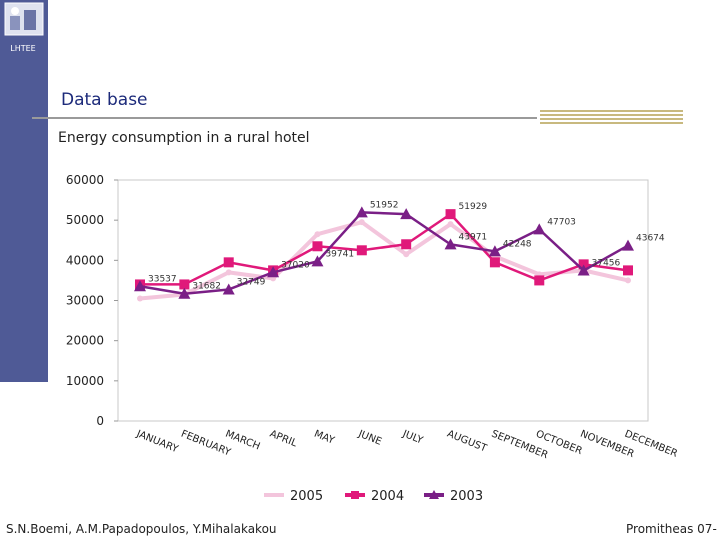 Image resolution: width=720 pixels, height=540 pixels. What do you see at coordinates (606, 264) in the screenshot?
I see `data-label: 37456` at bounding box center [606, 264].